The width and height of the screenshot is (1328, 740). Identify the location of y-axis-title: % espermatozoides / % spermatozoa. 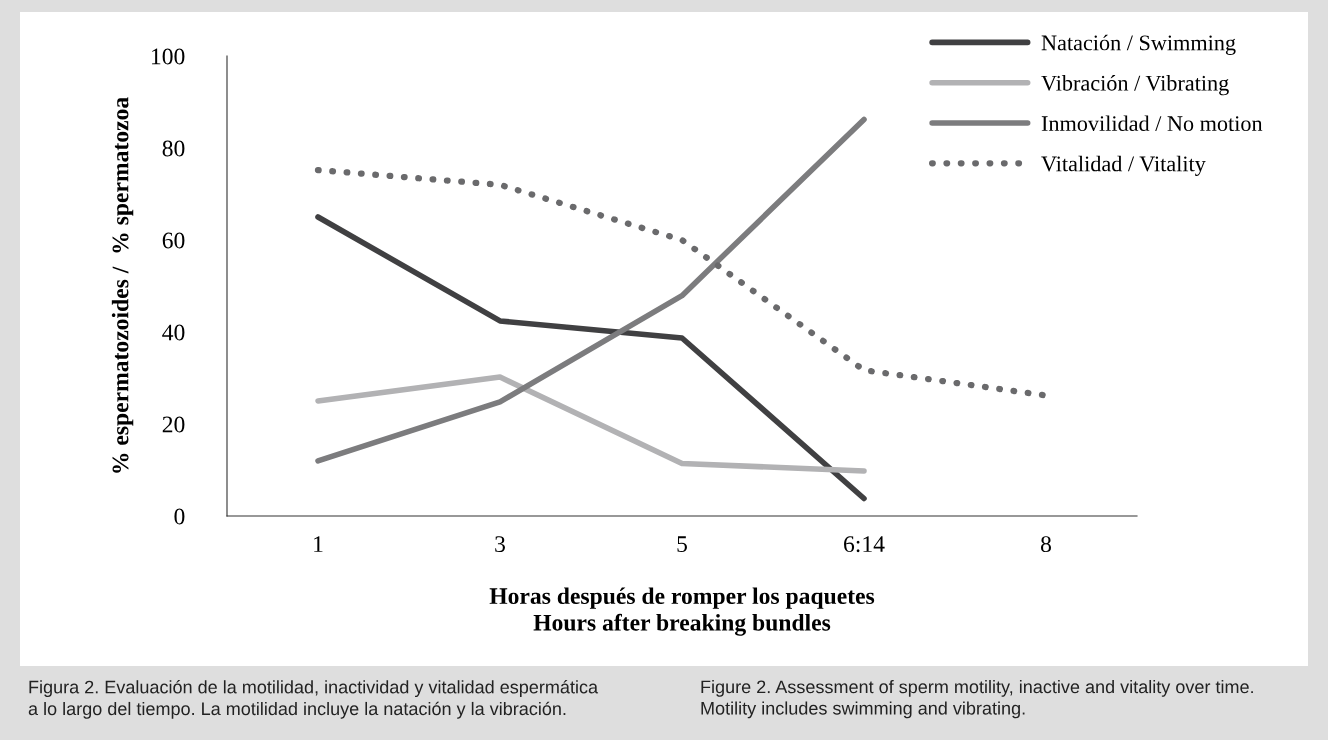
(122, 285).